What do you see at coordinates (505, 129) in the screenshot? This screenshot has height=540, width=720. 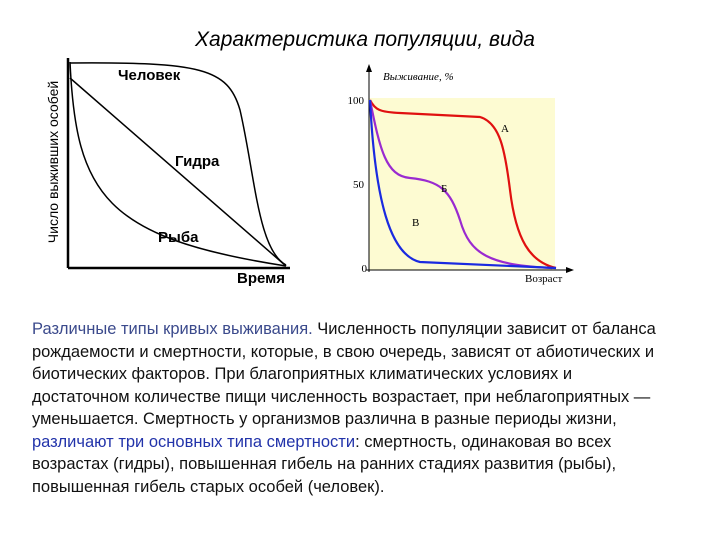 I see `curve-label: А` at bounding box center [505, 129].